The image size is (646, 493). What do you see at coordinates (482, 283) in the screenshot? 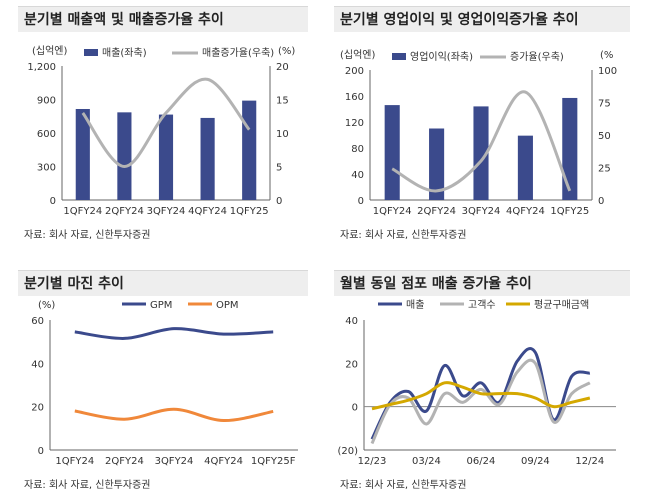
I see `panel-title: 월별 동일 점포 매출 증가율 추이` at bounding box center [482, 283].